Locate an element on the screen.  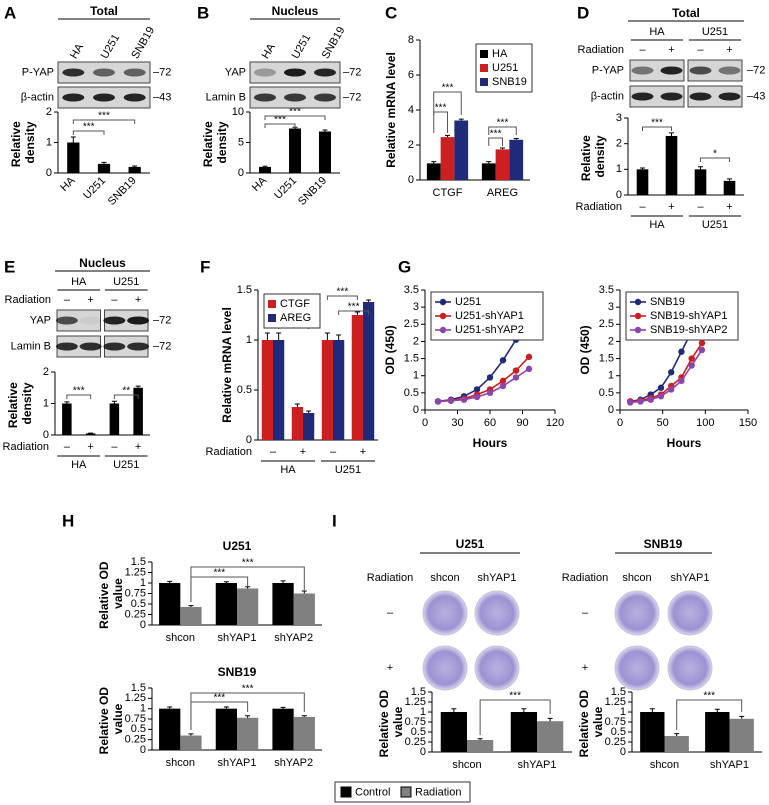
lane-label: + is located at coordinates (729, 50).